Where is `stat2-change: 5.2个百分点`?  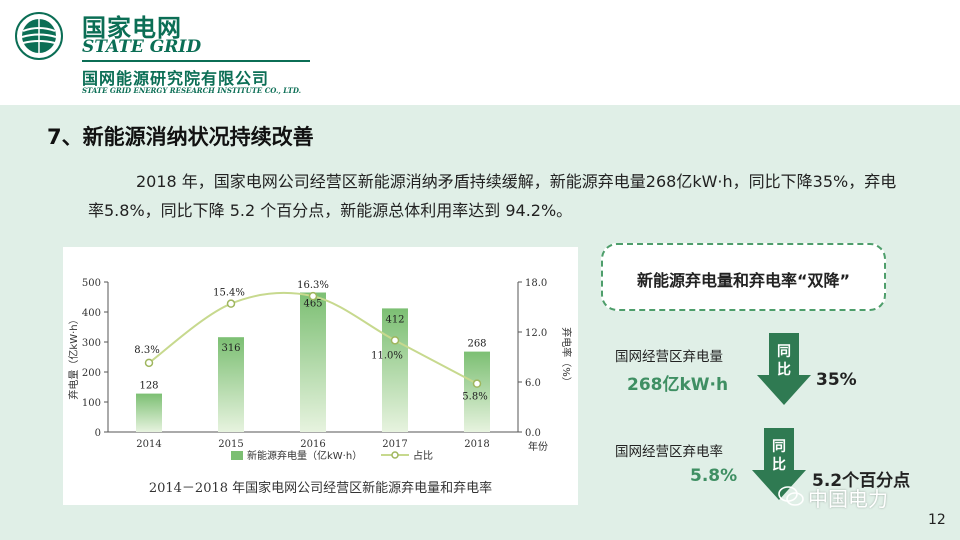 stat2-change: 5.2个百分点 is located at coordinates (861, 481).